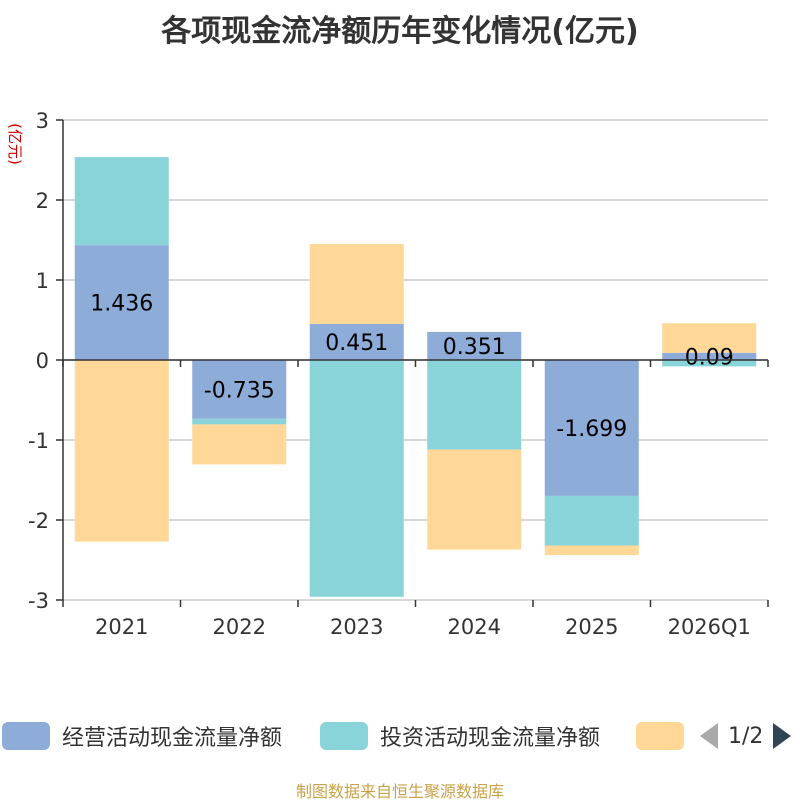 This screenshot has width=800, height=802. I want to click on data-label: 0.09, so click(709, 357).